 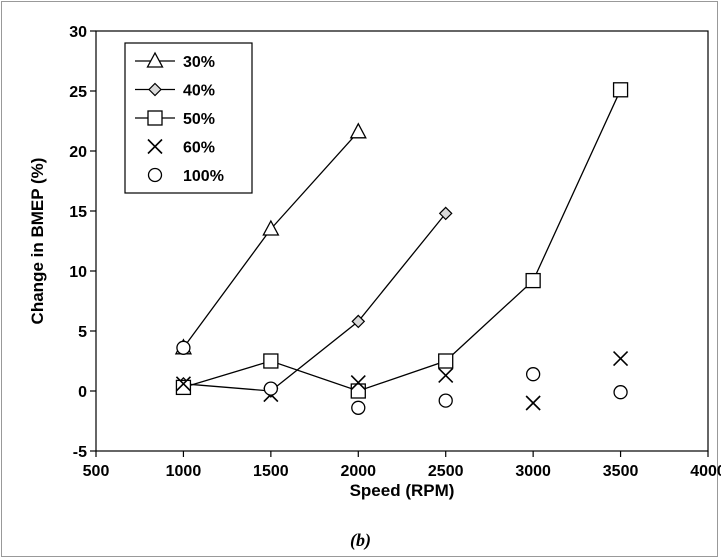 I want to click on legend: 30% 40% 50% 60% 100%, so click(x=188, y=118).